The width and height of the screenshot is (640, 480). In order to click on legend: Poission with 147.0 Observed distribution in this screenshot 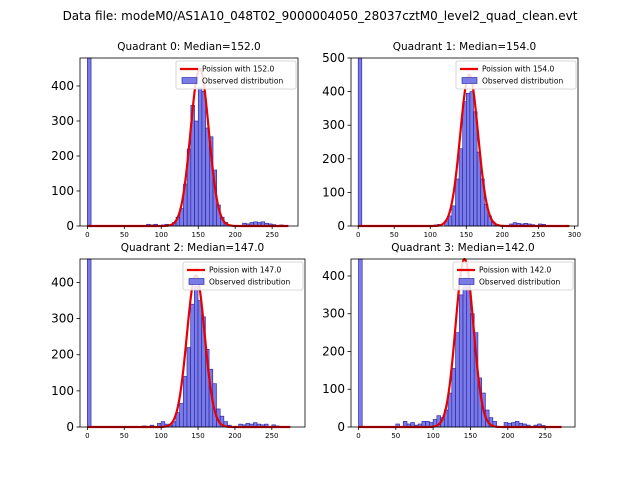, I will do `click(243, 276)`.